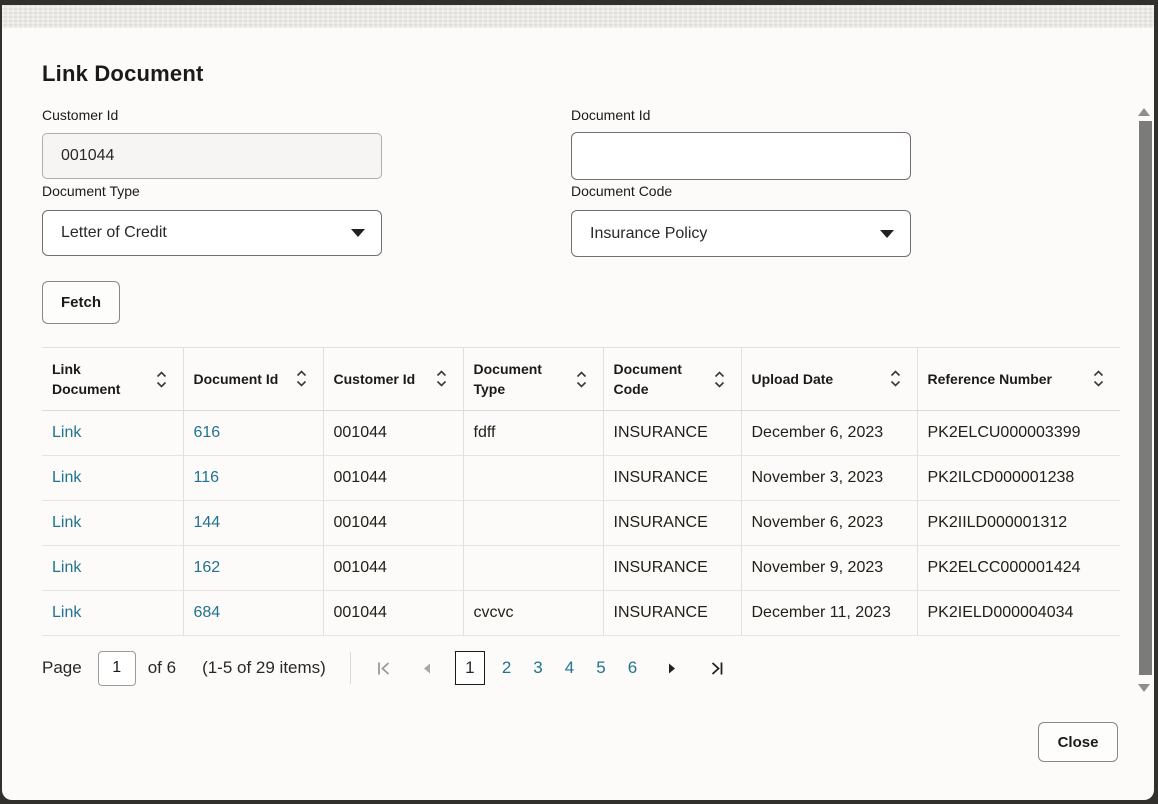 Image resolution: width=1158 pixels, height=804 pixels. I want to click on document-id-link: 144, so click(207, 522).